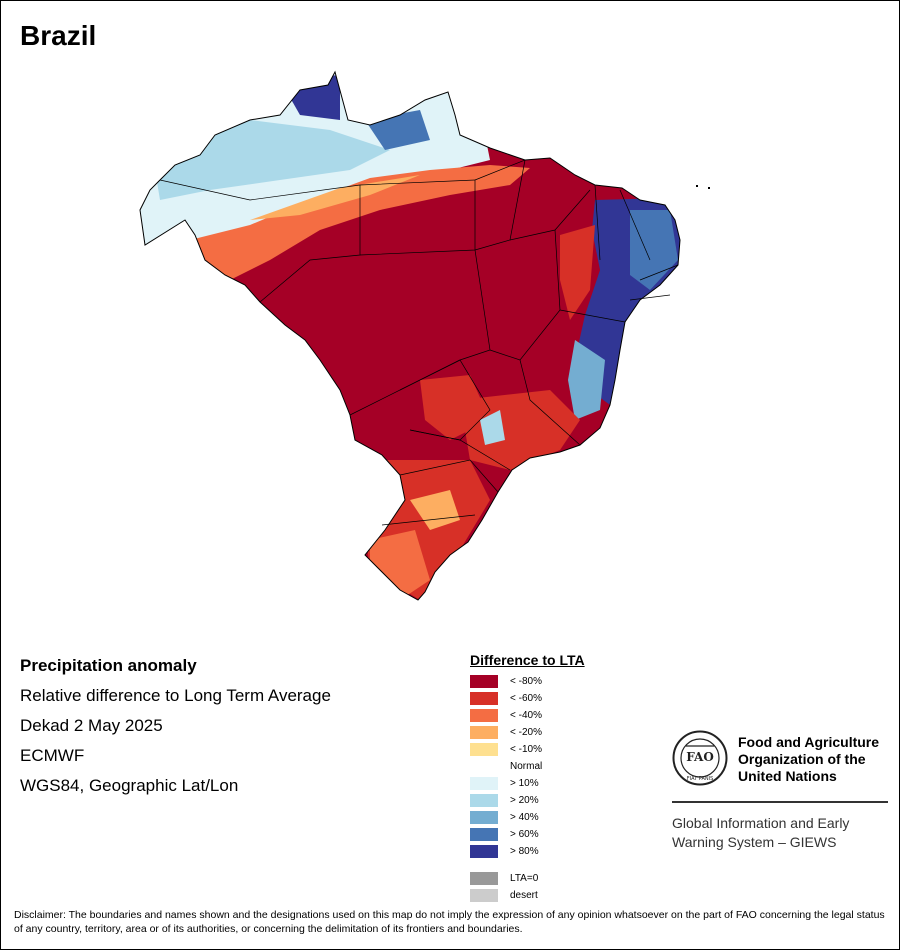 This screenshot has height=950, width=900. I want to click on legend-item: < -60%, so click(570, 699).